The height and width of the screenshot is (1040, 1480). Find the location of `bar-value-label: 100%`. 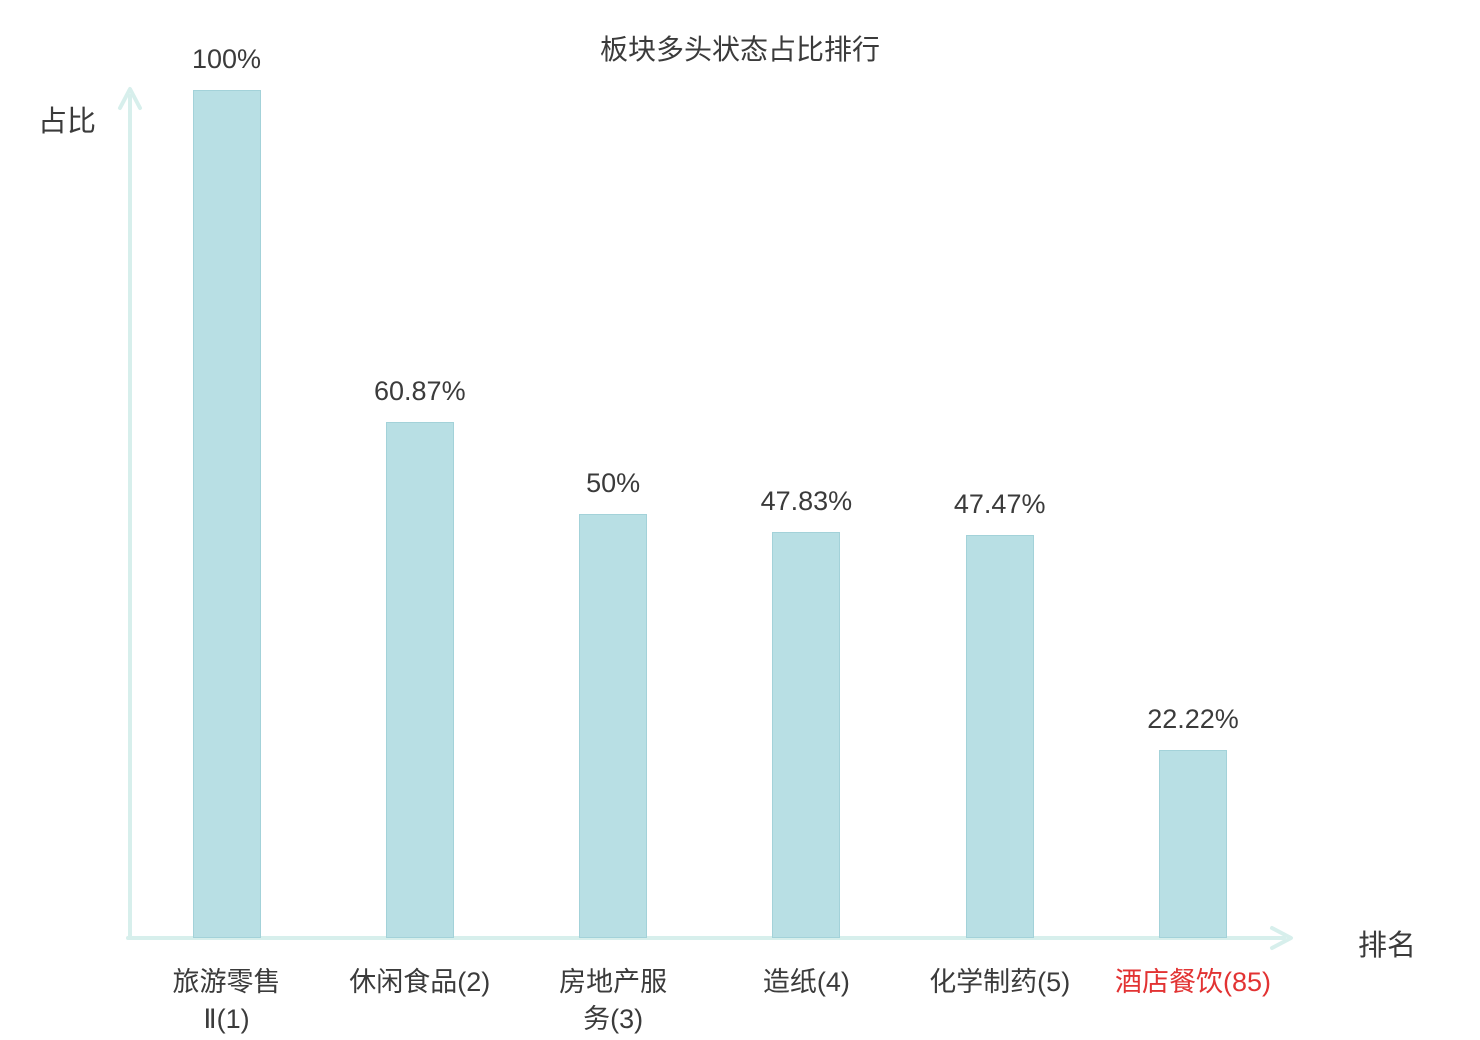

bar-value-label: 100% is located at coordinates (226, 59).